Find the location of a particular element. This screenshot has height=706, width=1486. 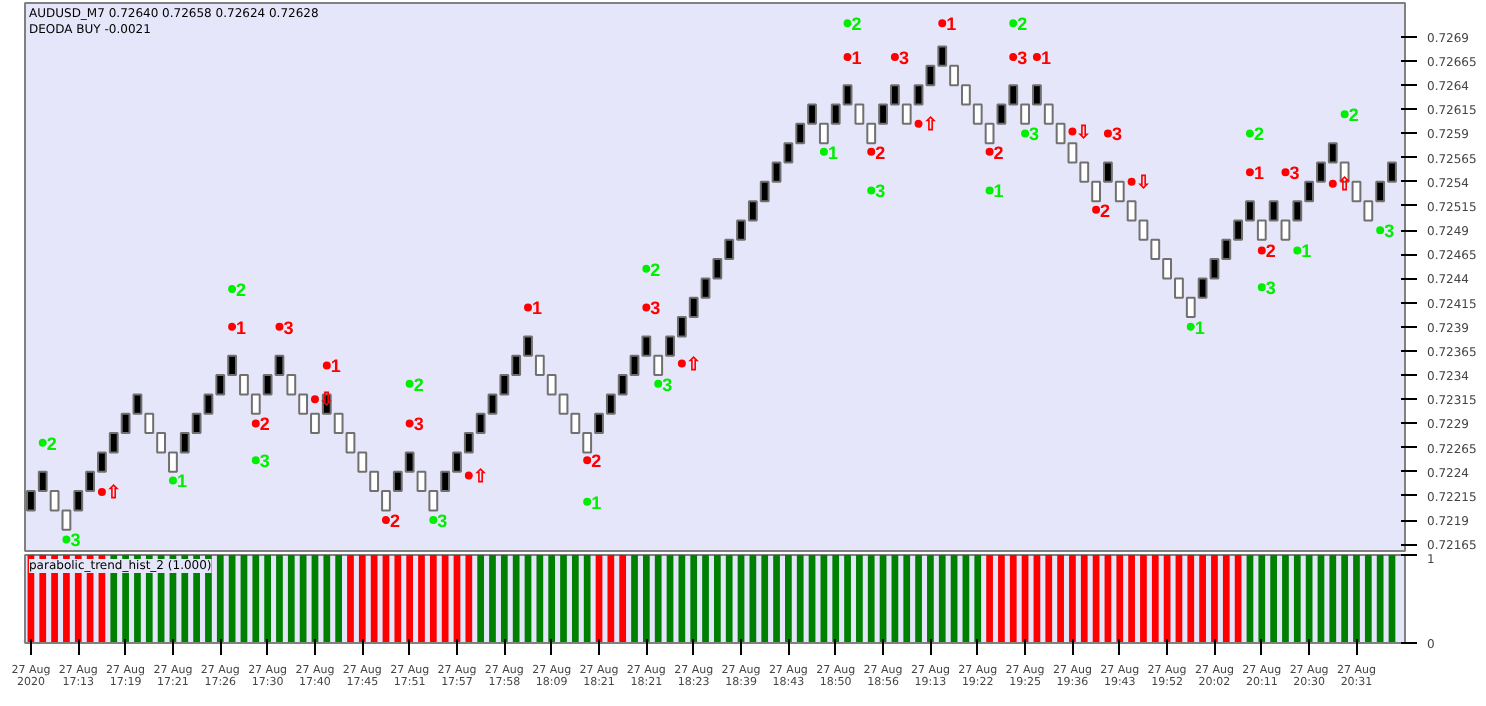

series-label: ⇧ is located at coordinates (113, 492).